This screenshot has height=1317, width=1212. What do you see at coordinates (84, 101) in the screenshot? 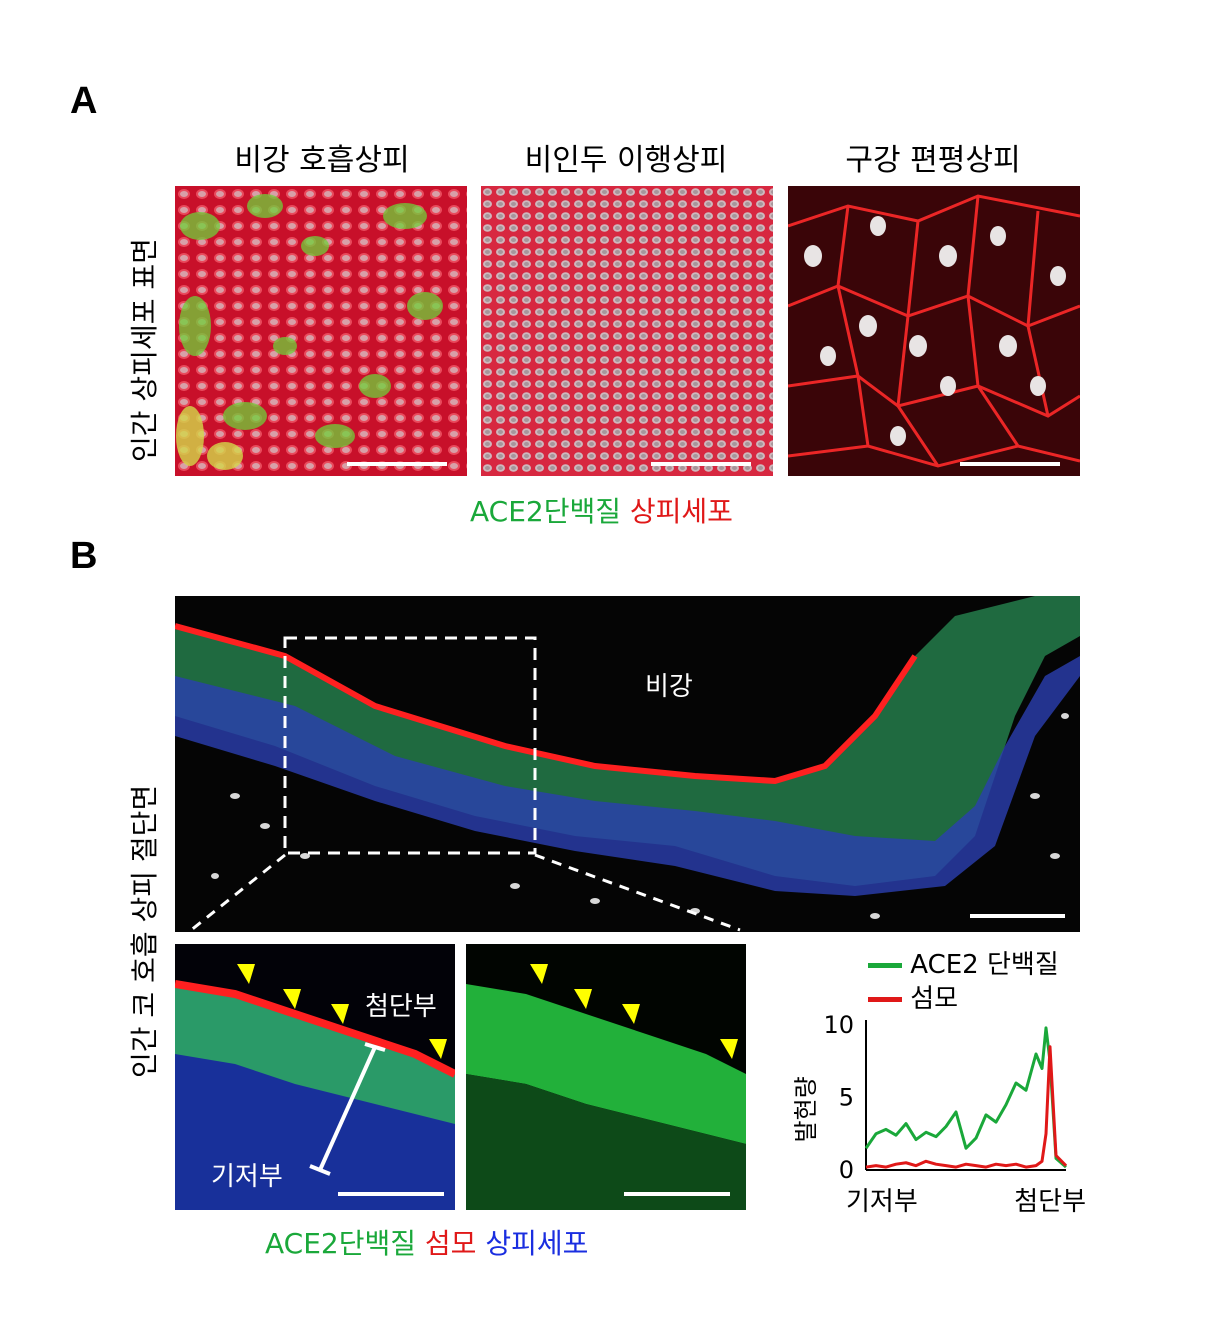
I see `panel-a-letter: A` at bounding box center [84, 101].